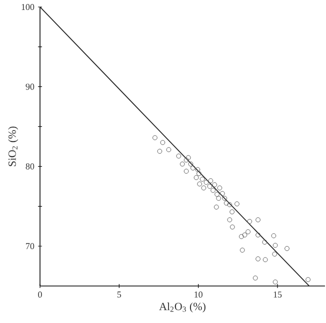 This screenshot has width=326, height=323. What do you see at coordinates (278, 295) in the screenshot?
I see `x-tick-label: 15` at bounding box center [278, 295].